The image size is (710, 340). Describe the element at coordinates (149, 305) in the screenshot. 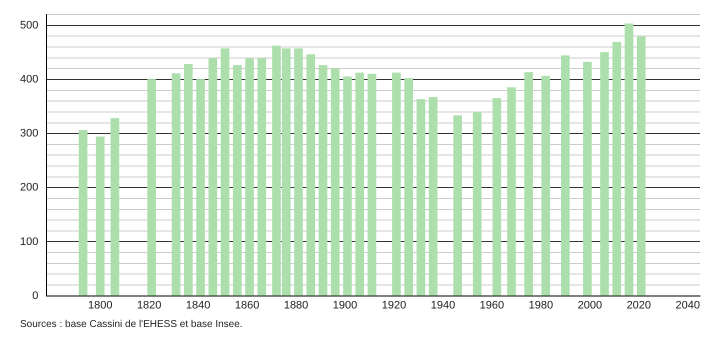

I see `x-tick-label: 1820` at that location.